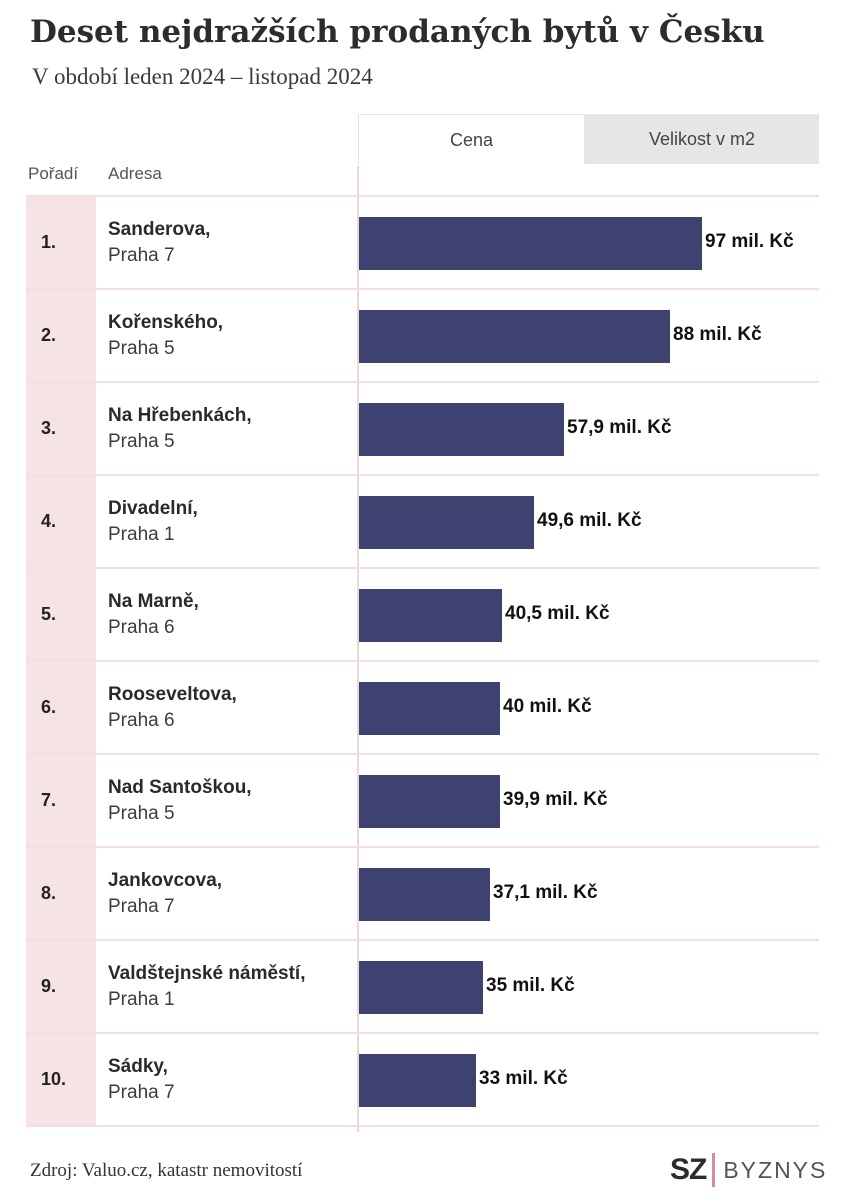  Describe the element at coordinates (589, 520) in the screenshot. I see `bar-value-label: 49,6 mil. Kč` at that location.